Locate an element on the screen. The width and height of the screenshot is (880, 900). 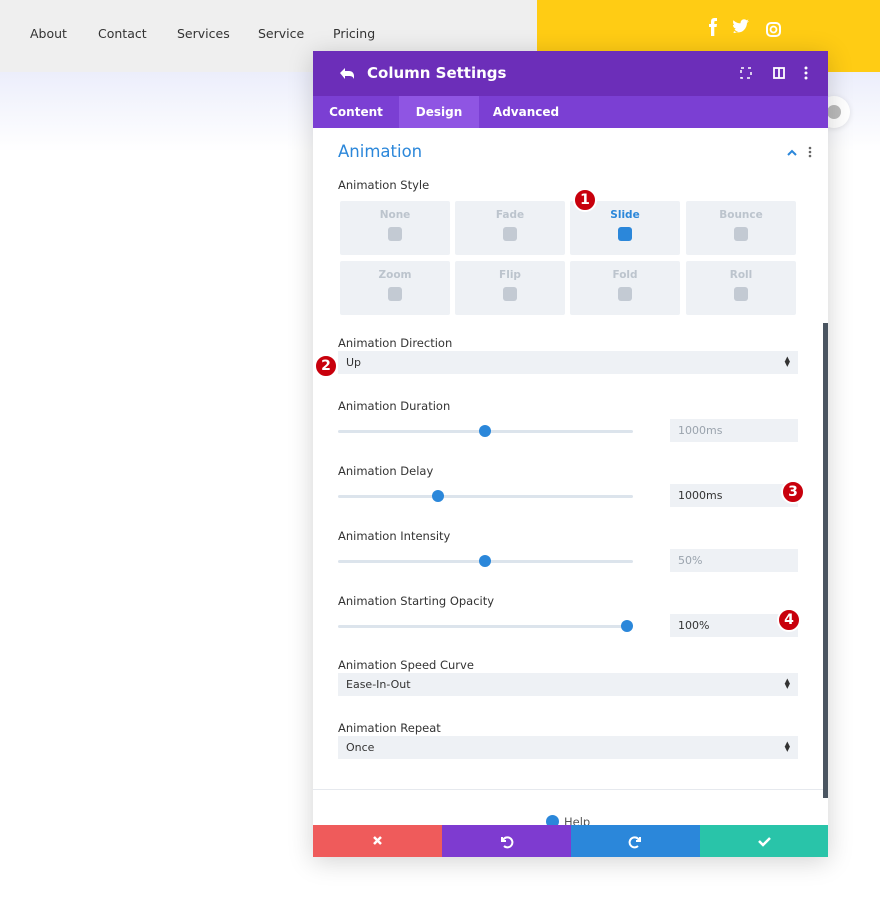
redo-icon is located at coordinates (634, 842).